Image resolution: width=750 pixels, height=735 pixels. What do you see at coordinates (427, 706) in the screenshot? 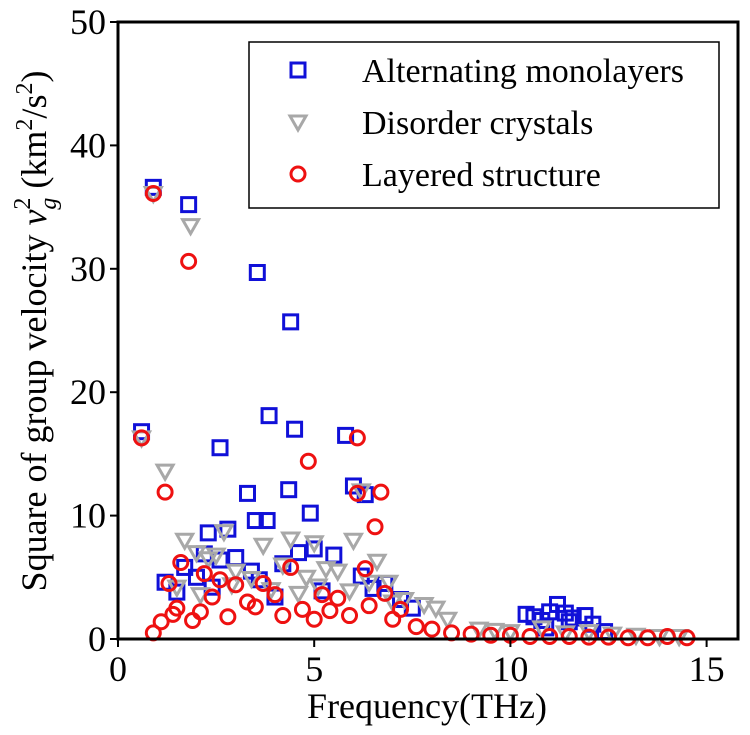
I see `x-axis-label: Frequency(THz)` at bounding box center [427, 706].